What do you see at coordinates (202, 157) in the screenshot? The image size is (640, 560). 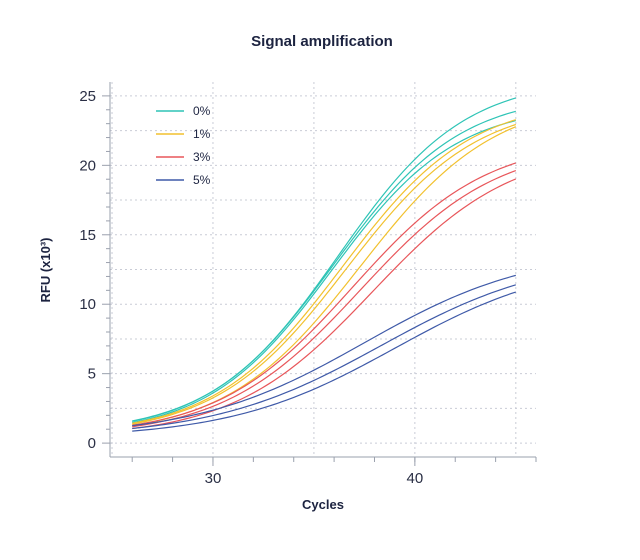 I see `legend-label: 3%` at bounding box center [202, 157].